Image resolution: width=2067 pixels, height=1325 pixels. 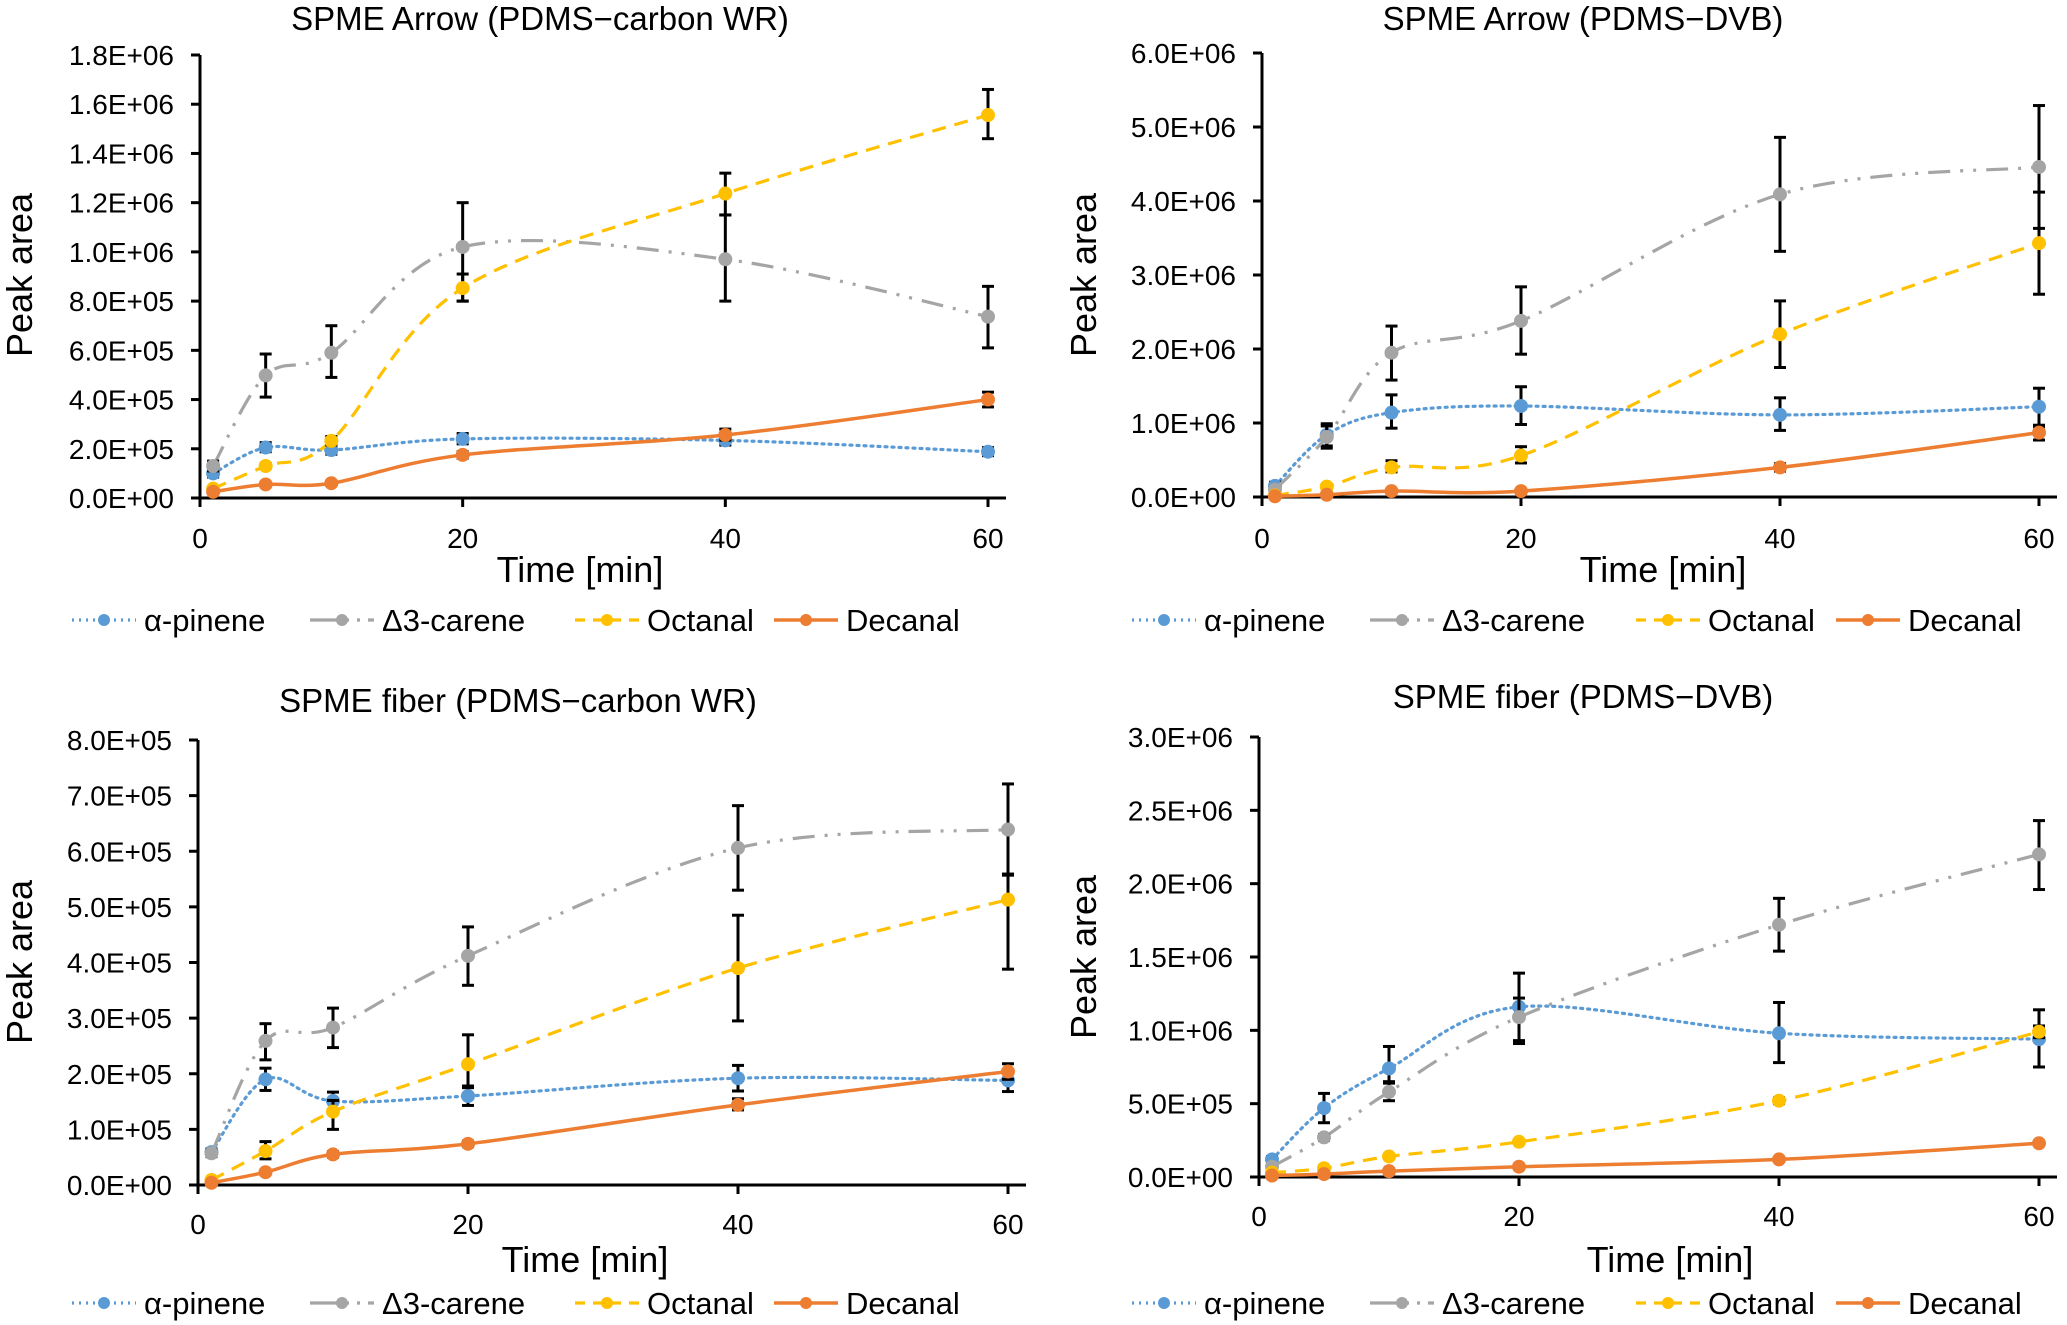 I want to click on y-tick-label: 1.6E+06, so click(x=121, y=104).